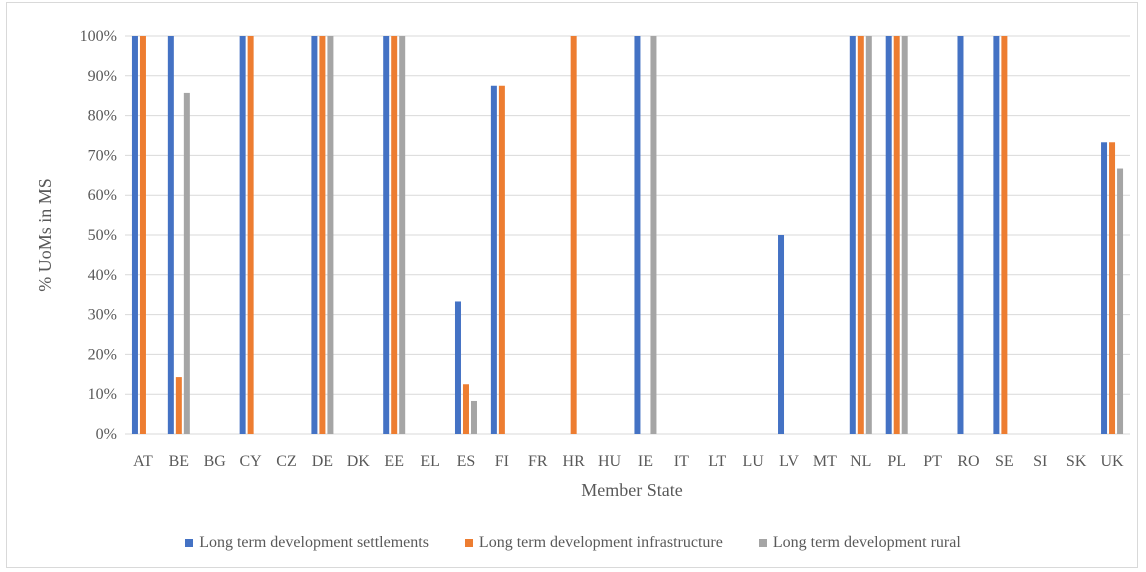  I want to click on y-tick-label: 30%, so click(102, 315).